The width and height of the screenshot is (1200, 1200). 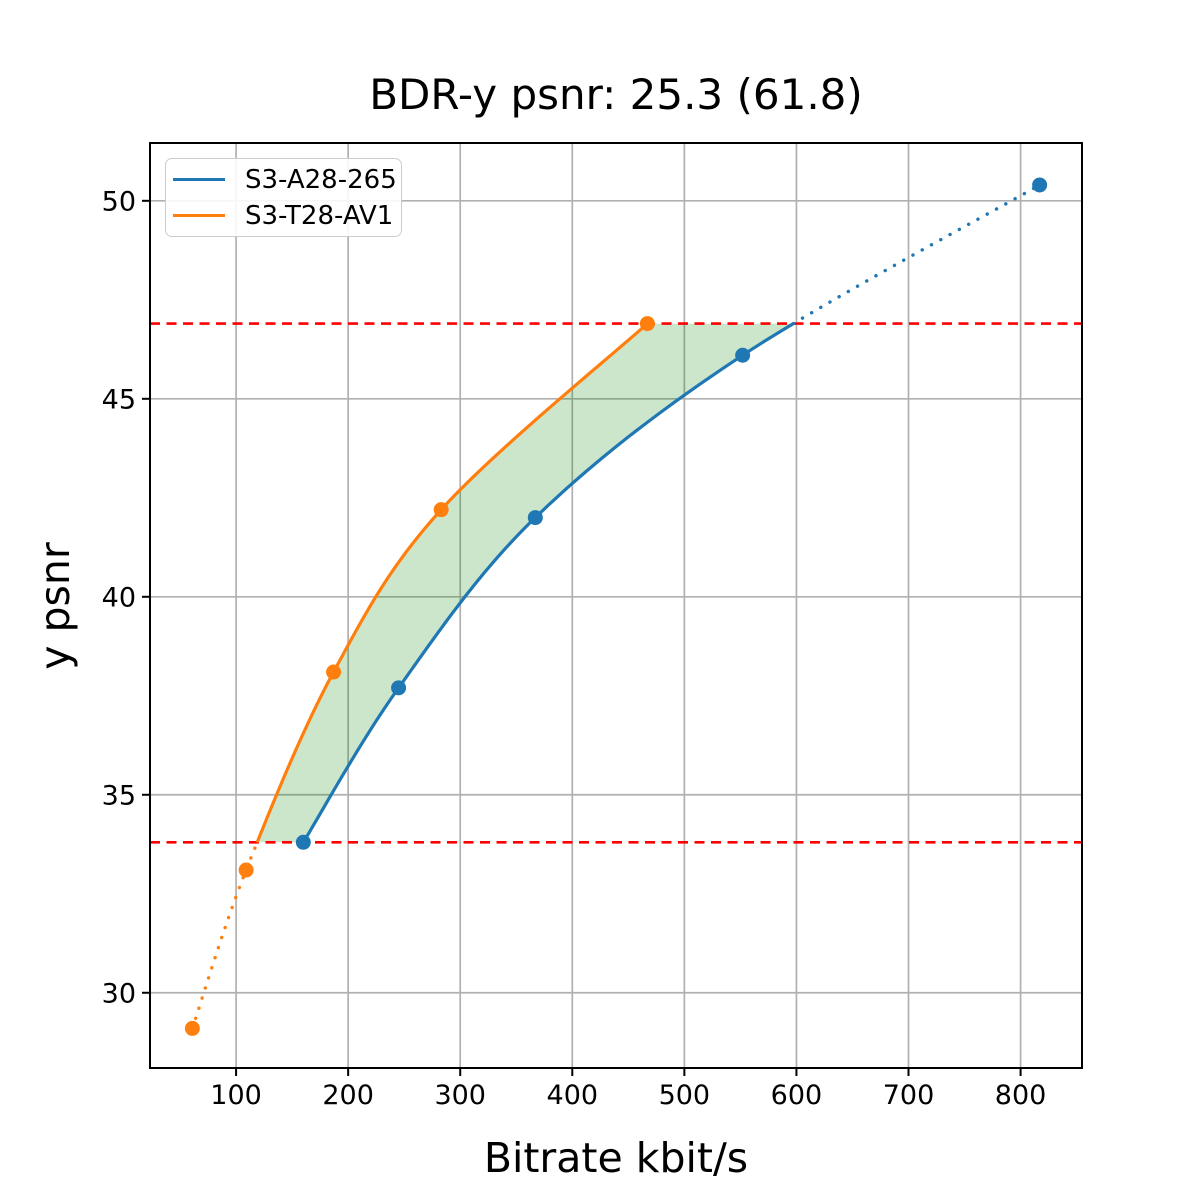 I want to click on x-tick-label: 700, so click(x=909, y=1095).